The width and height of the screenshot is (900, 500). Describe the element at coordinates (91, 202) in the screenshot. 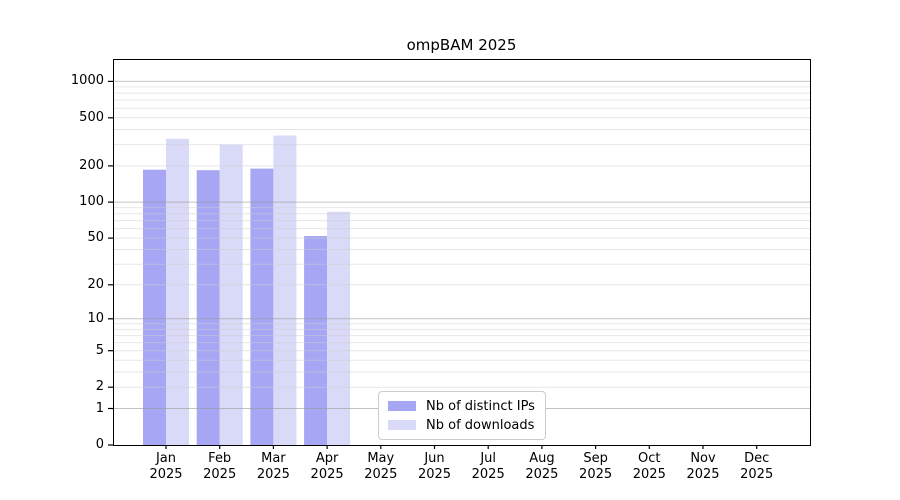

I see `y-tick-label: 100` at that location.